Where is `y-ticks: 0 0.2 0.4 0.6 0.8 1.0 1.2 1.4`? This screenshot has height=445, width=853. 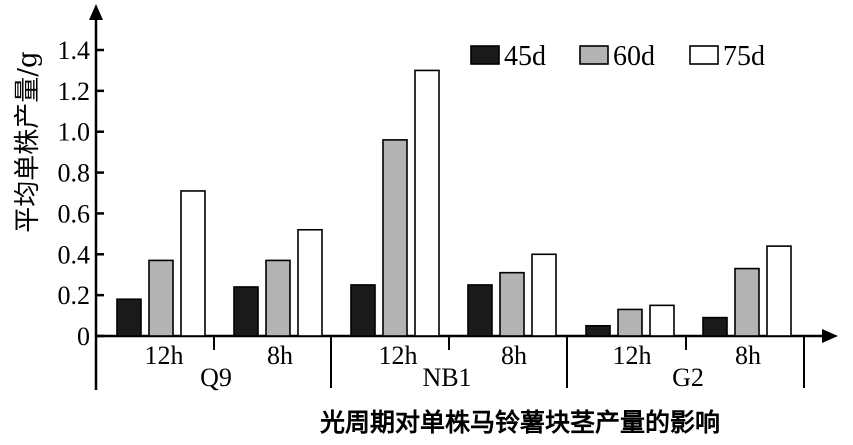
y-ticks: 0 0.2 0.4 0.6 0.8 1.0 1.2 1.4 is located at coordinates (81, 193).